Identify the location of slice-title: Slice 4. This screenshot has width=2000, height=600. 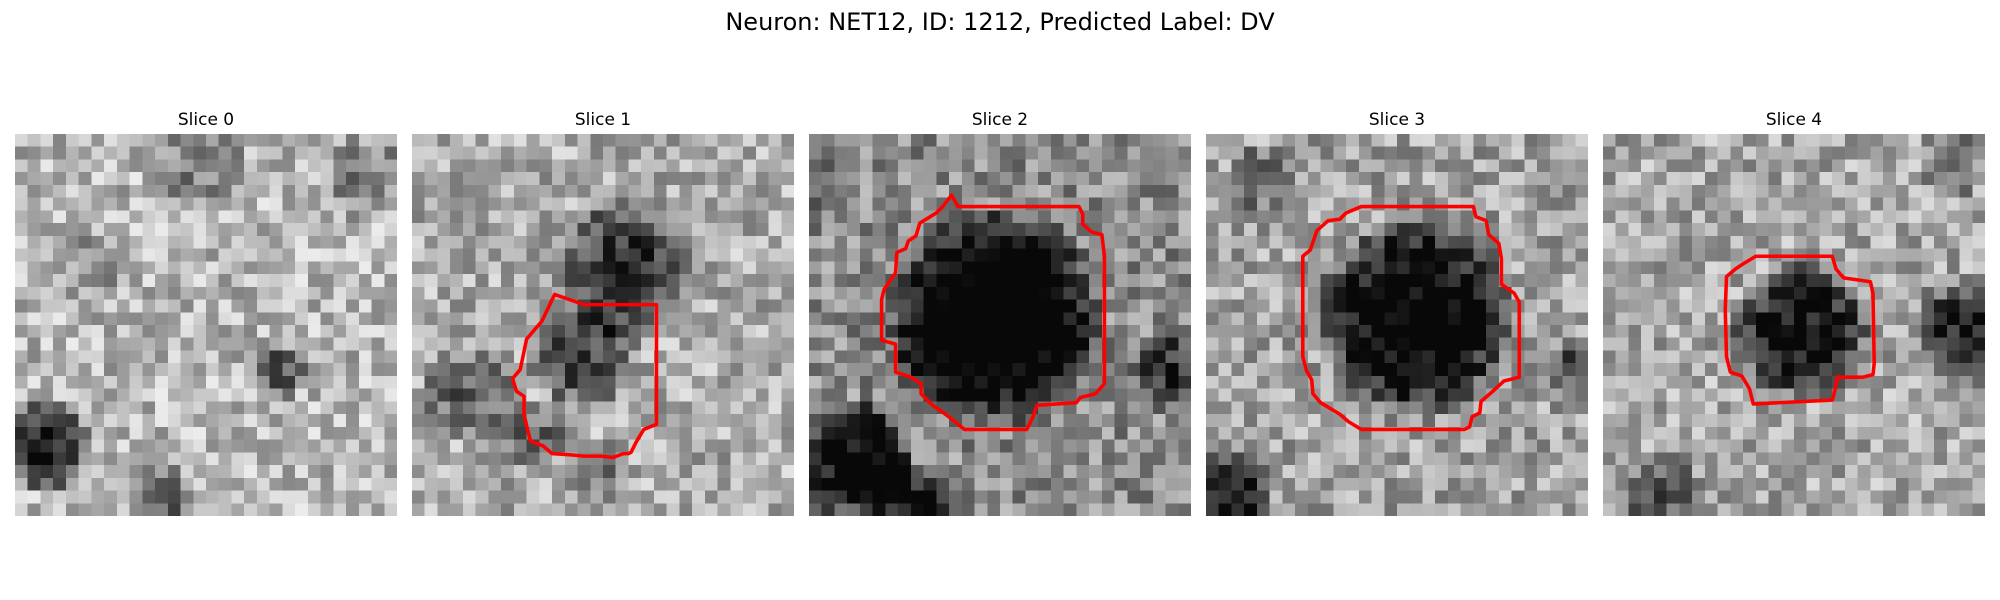
(1794, 120).